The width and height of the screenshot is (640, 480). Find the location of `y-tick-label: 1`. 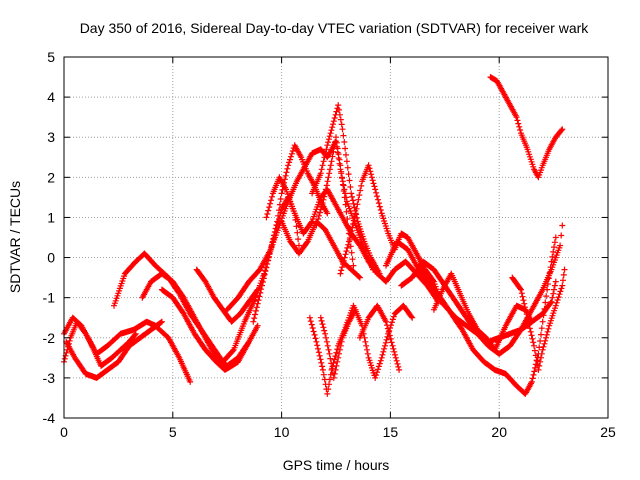

y-tick-label: 1 is located at coordinates (51, 217).